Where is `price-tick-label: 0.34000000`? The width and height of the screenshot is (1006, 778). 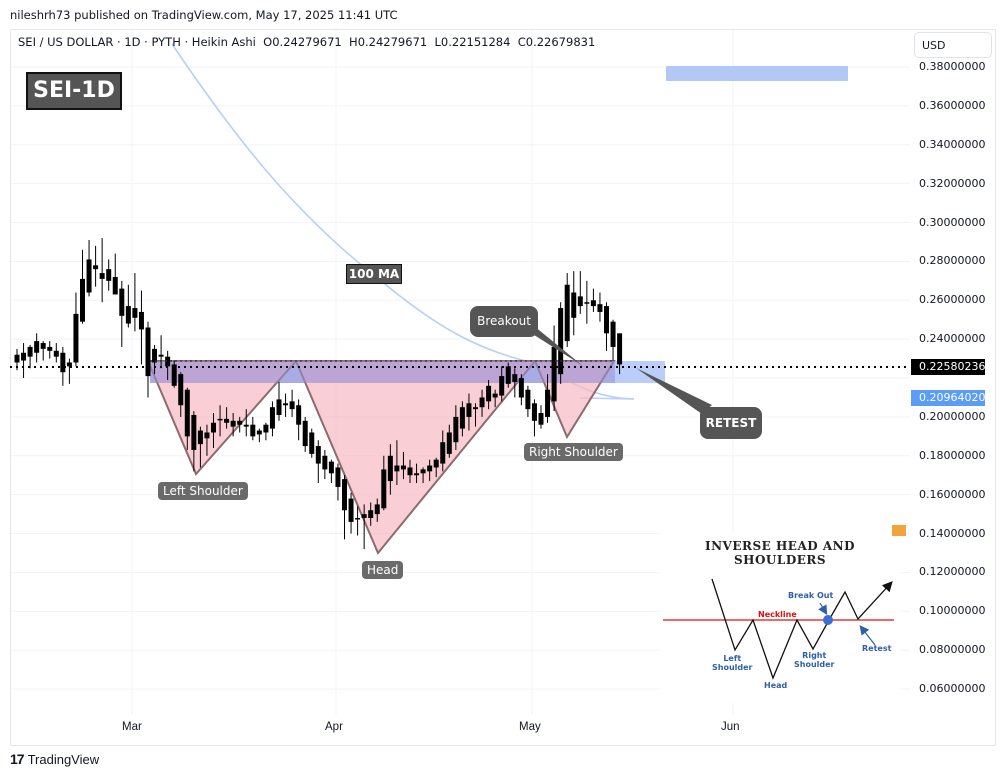
price-tick-label: 0.34000000 is located at coordinates (952, 144).